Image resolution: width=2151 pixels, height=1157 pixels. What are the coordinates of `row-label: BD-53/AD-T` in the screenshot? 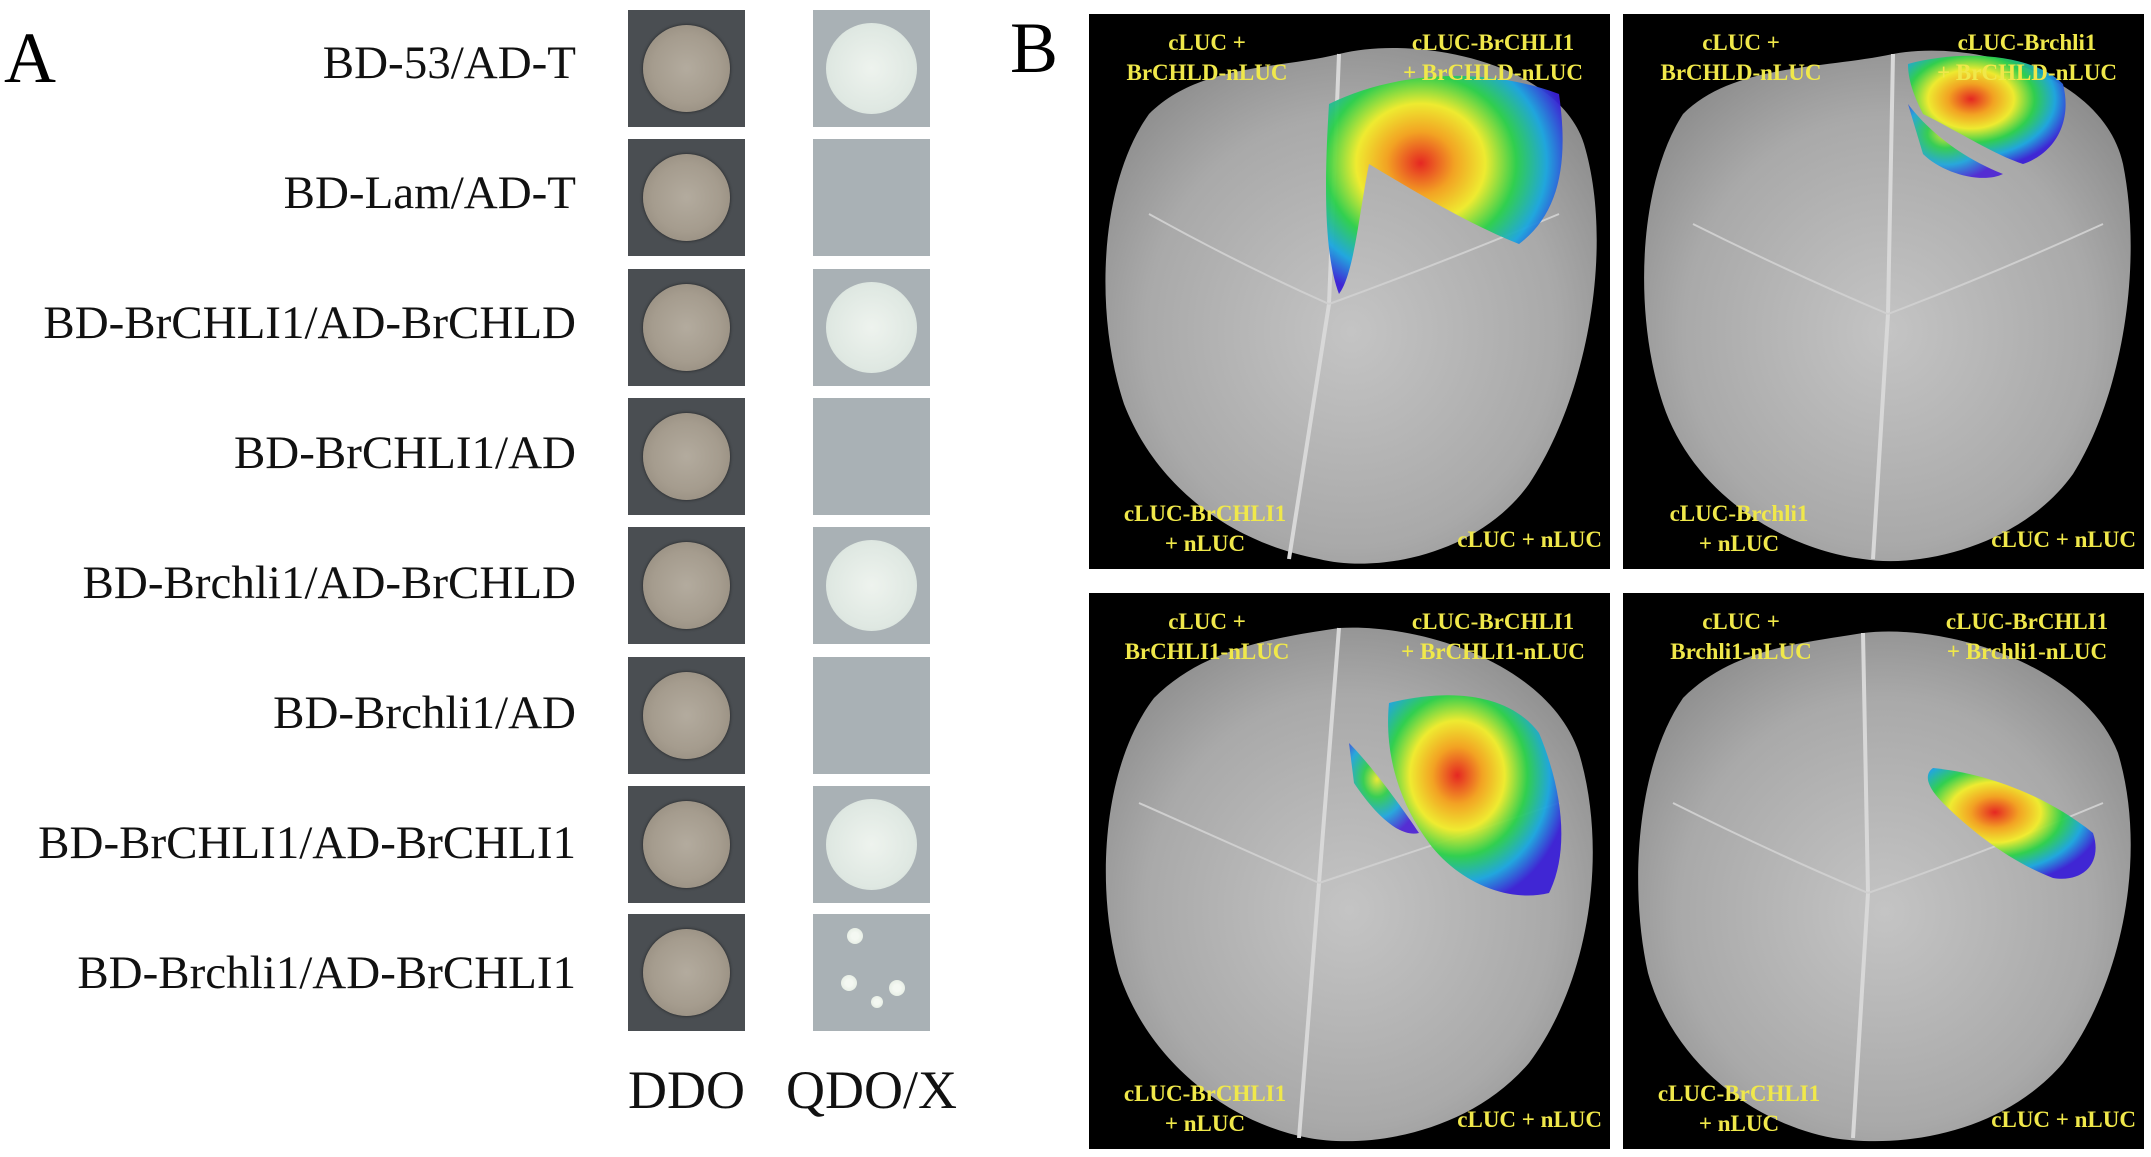 It's located at (449, 63).